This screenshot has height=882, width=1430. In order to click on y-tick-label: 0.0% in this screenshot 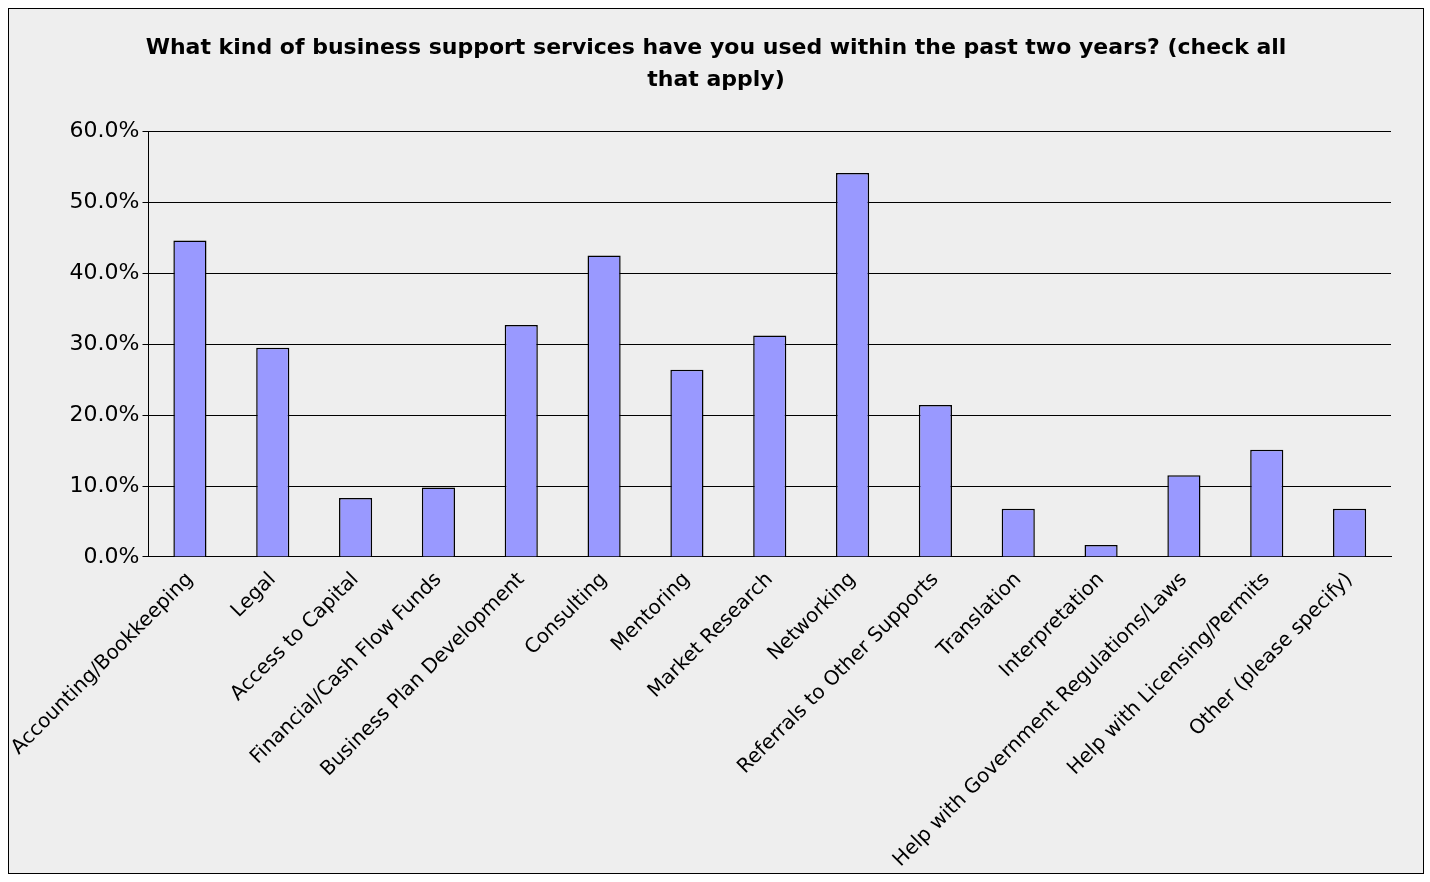, I will do `click(111, 555)`.